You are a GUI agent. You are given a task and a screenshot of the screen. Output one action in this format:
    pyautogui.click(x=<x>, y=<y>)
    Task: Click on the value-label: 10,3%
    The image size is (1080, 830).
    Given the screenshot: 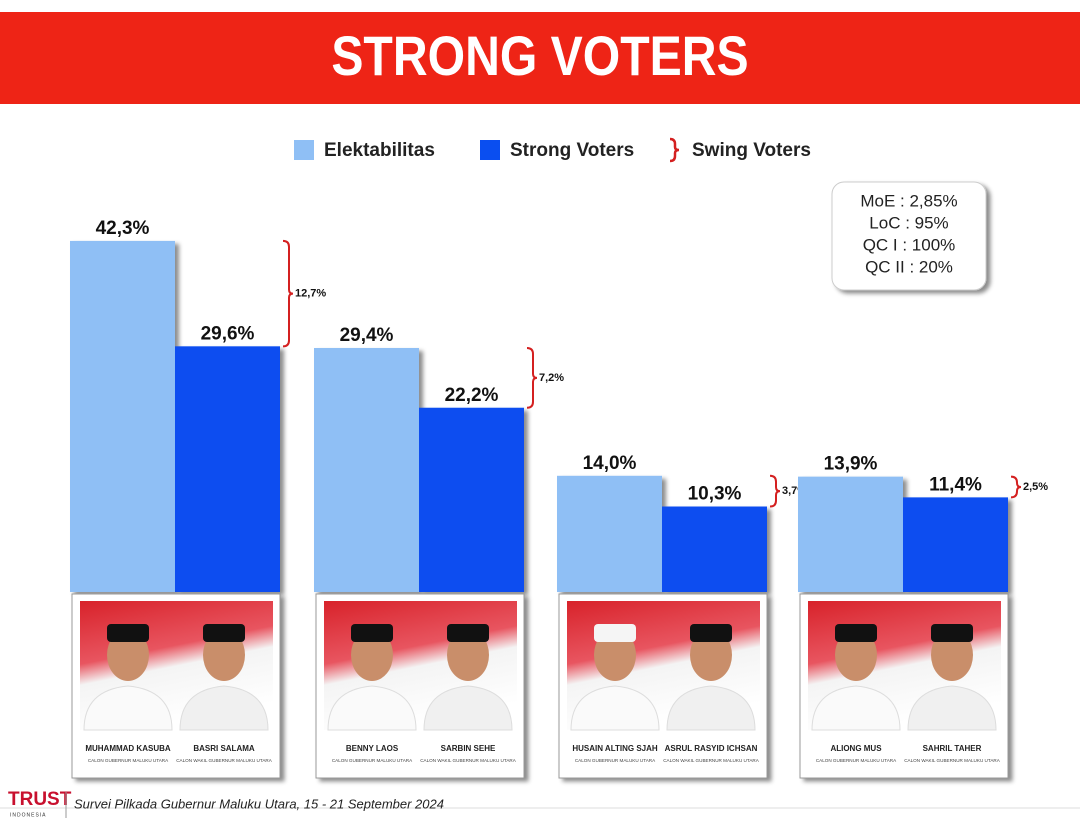 What is the action you would take?
    pyautogui.click(x=715, y=494)
    